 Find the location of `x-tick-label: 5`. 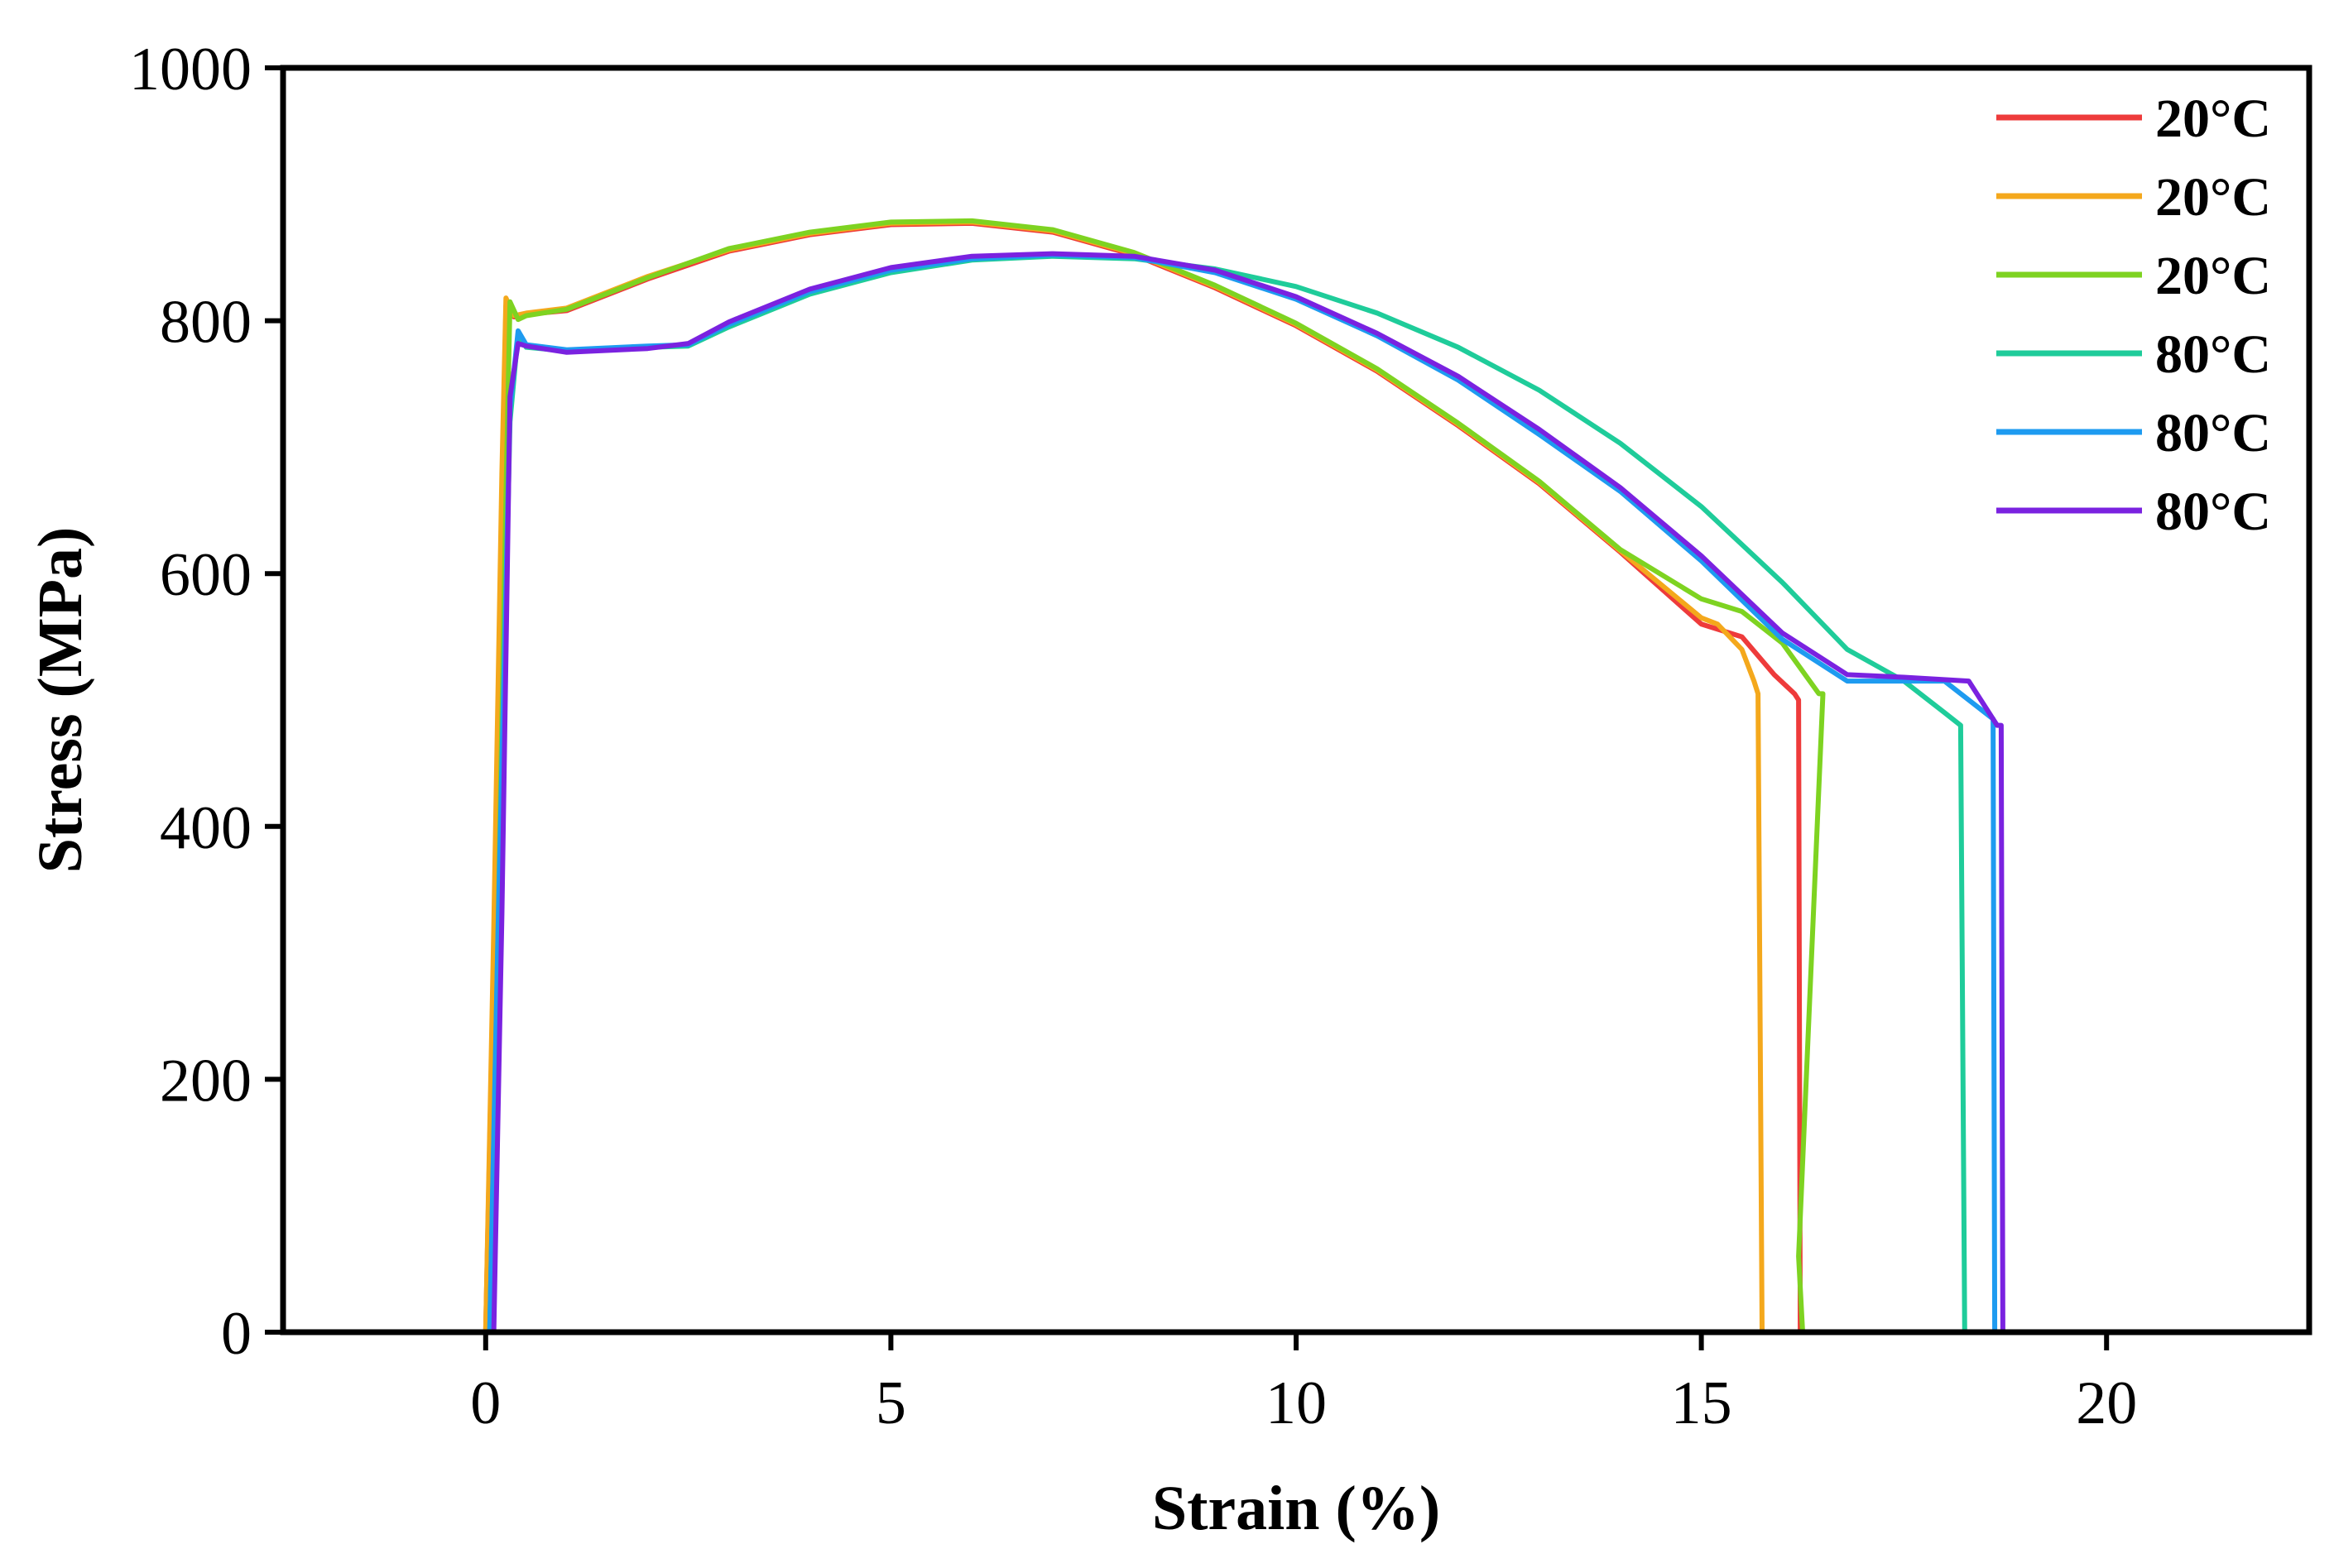

x-tick-label: 5 is located at coordinates (891, 1403).